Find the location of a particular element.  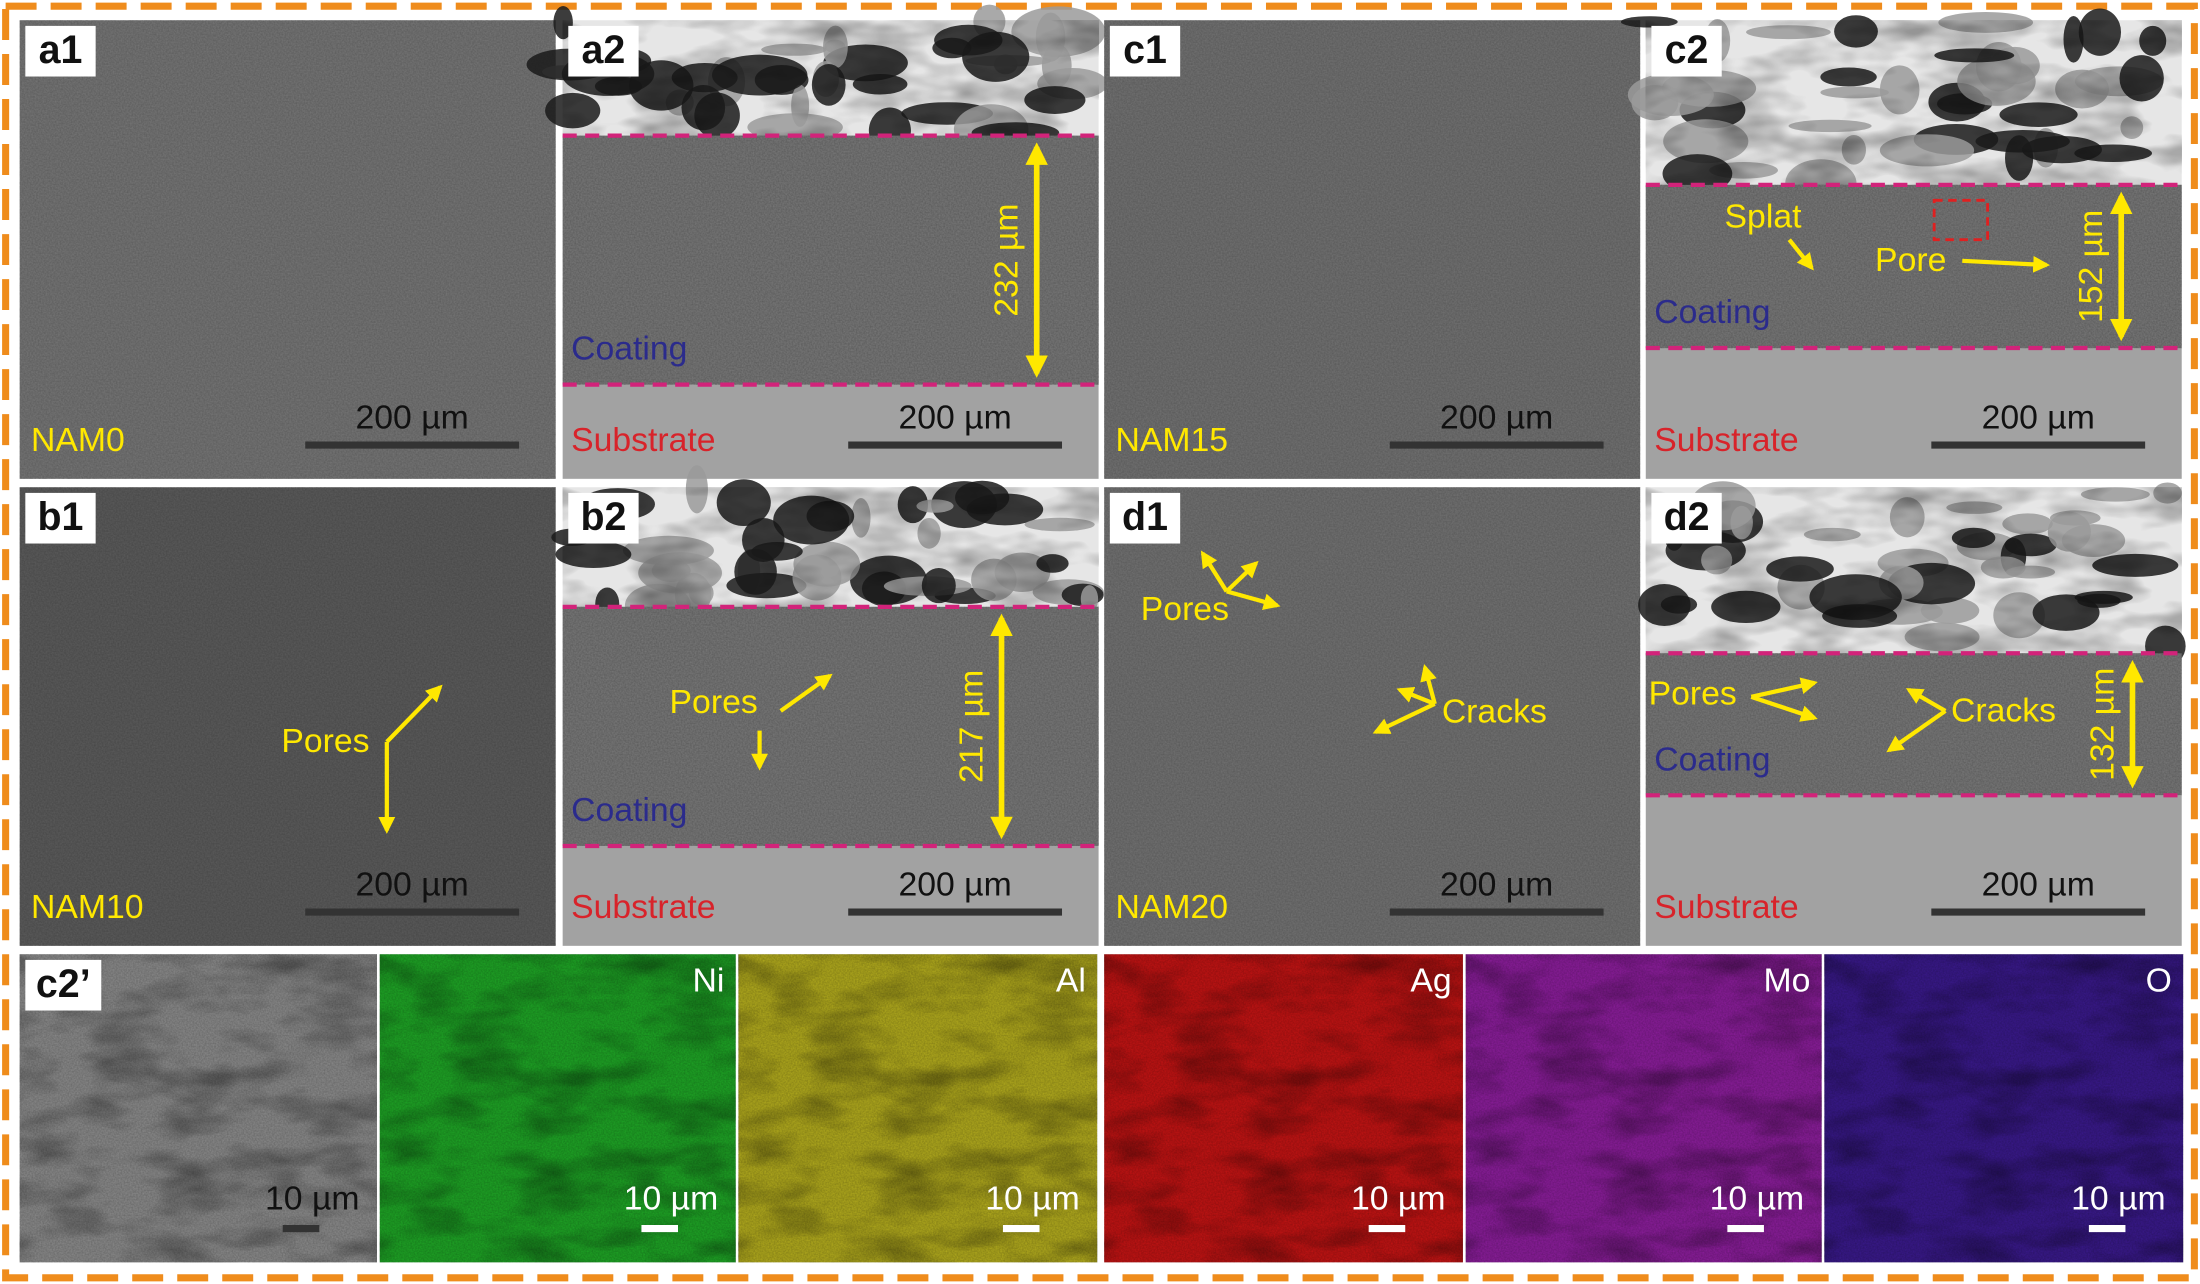

eds-map: Ag 10 µm is located at coordinates (1283, 1108).